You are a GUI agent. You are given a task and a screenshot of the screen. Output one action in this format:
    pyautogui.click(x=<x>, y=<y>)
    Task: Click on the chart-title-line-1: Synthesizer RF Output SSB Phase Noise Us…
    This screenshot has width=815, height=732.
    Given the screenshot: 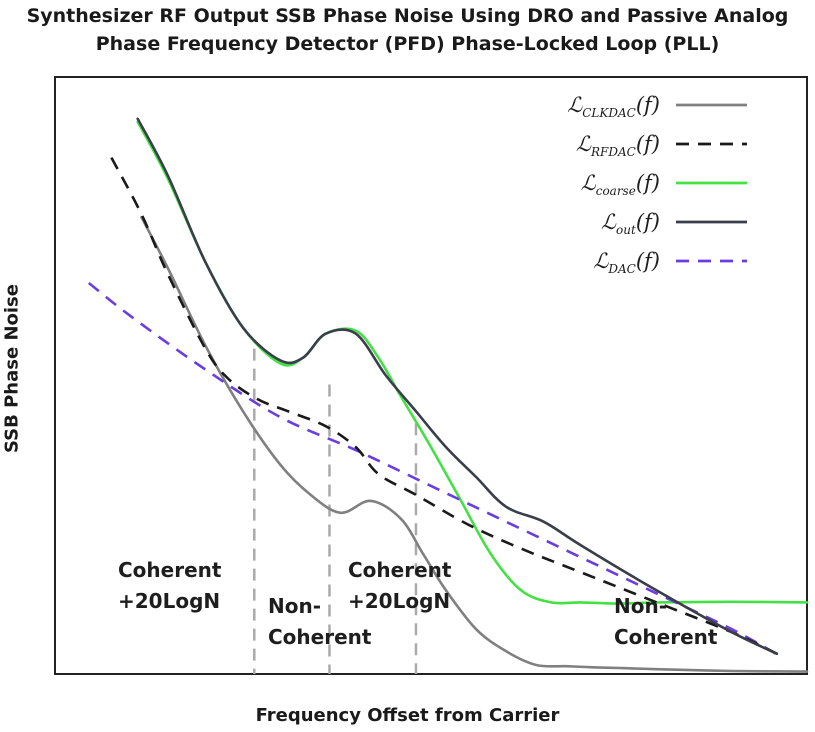 What is the action you would take?
    pyautogui.click(x=407, y=16)
    